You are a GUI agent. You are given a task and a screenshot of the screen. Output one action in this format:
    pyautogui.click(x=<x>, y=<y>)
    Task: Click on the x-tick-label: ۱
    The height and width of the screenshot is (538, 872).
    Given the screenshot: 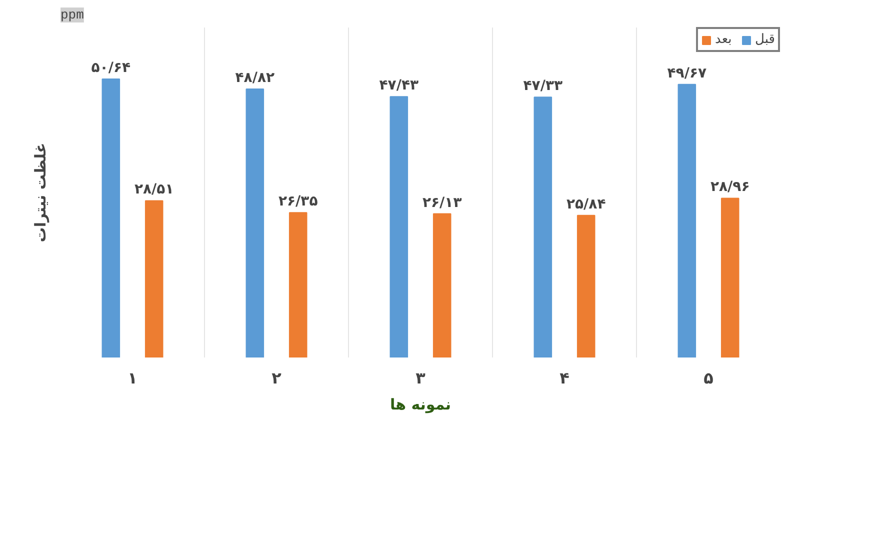 What is the action you would take?
    pyautogui.click(x=133, y=378)
    